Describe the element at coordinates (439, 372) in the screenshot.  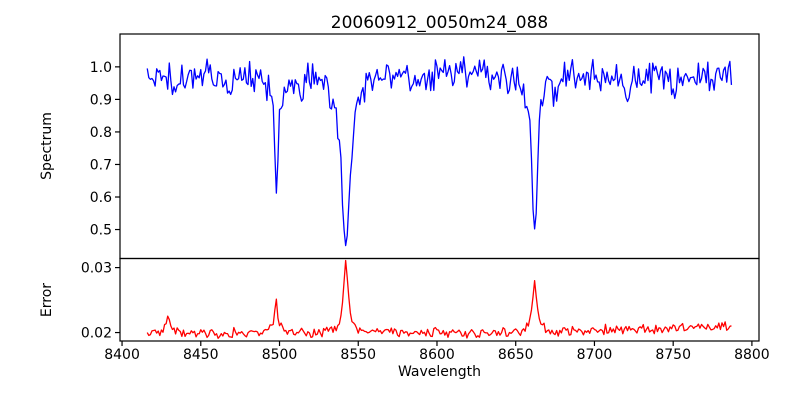
I see `x-axis-label: Wavelength` at that location.